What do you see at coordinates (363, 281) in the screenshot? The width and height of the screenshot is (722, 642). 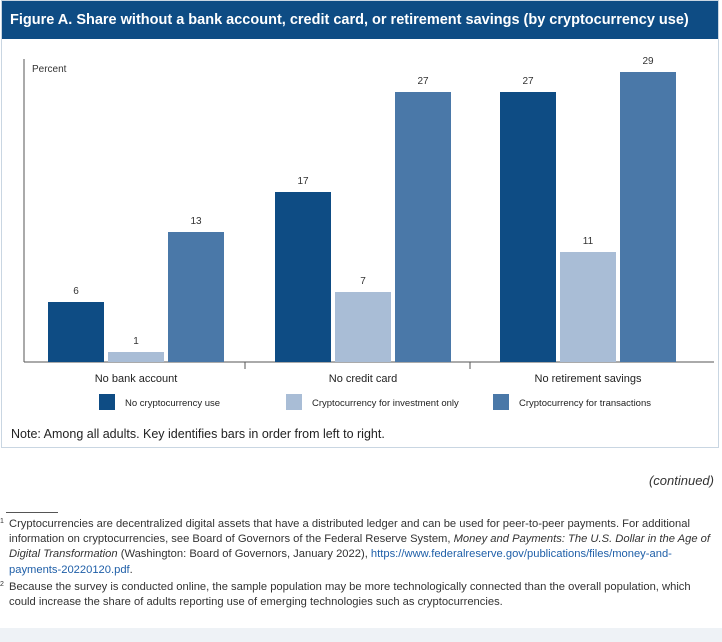 I see `bar-data-label: 7` at bounding box center [363, 281].